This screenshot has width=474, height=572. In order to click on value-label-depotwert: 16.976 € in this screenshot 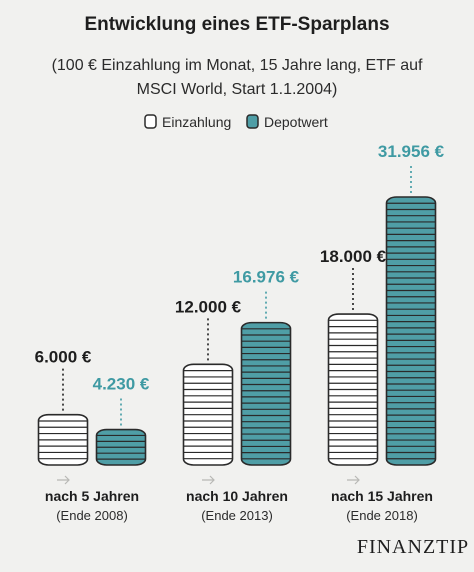, I will do `click(266, 277)`.